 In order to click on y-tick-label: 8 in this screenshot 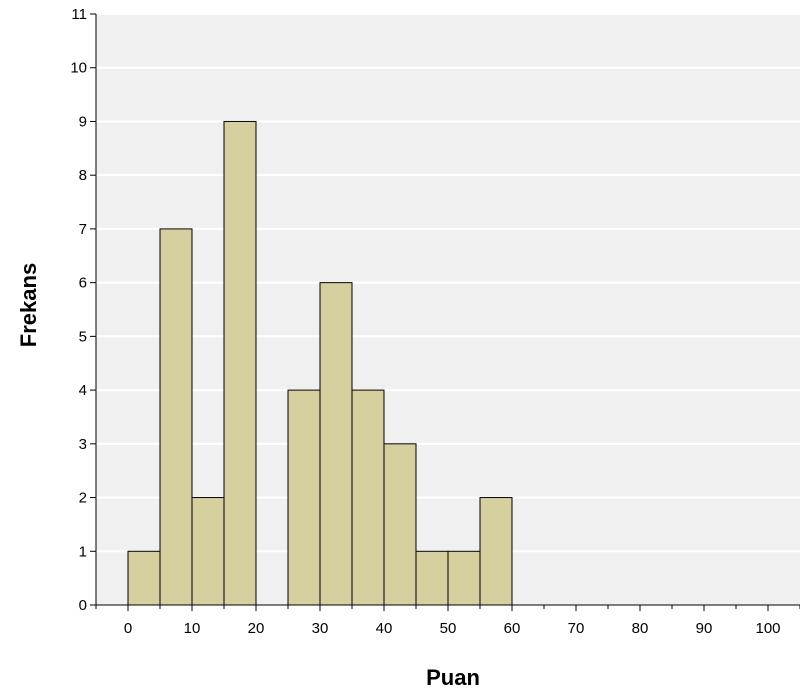, I will do `click(83, 175)`.